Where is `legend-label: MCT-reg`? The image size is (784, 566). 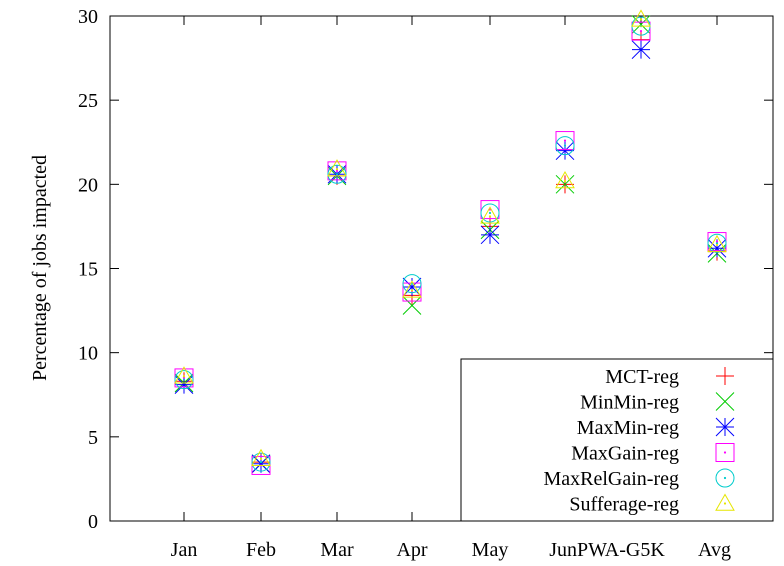 legend-label: MCT-reg is located at coordinates (642, 377).